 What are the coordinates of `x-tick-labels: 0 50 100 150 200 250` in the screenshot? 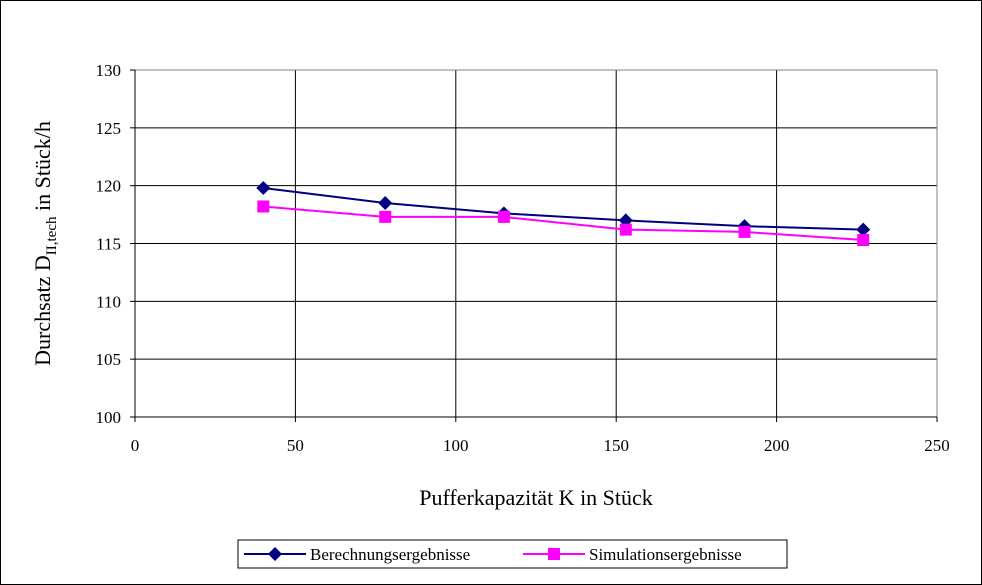 It's located at (540, 445).